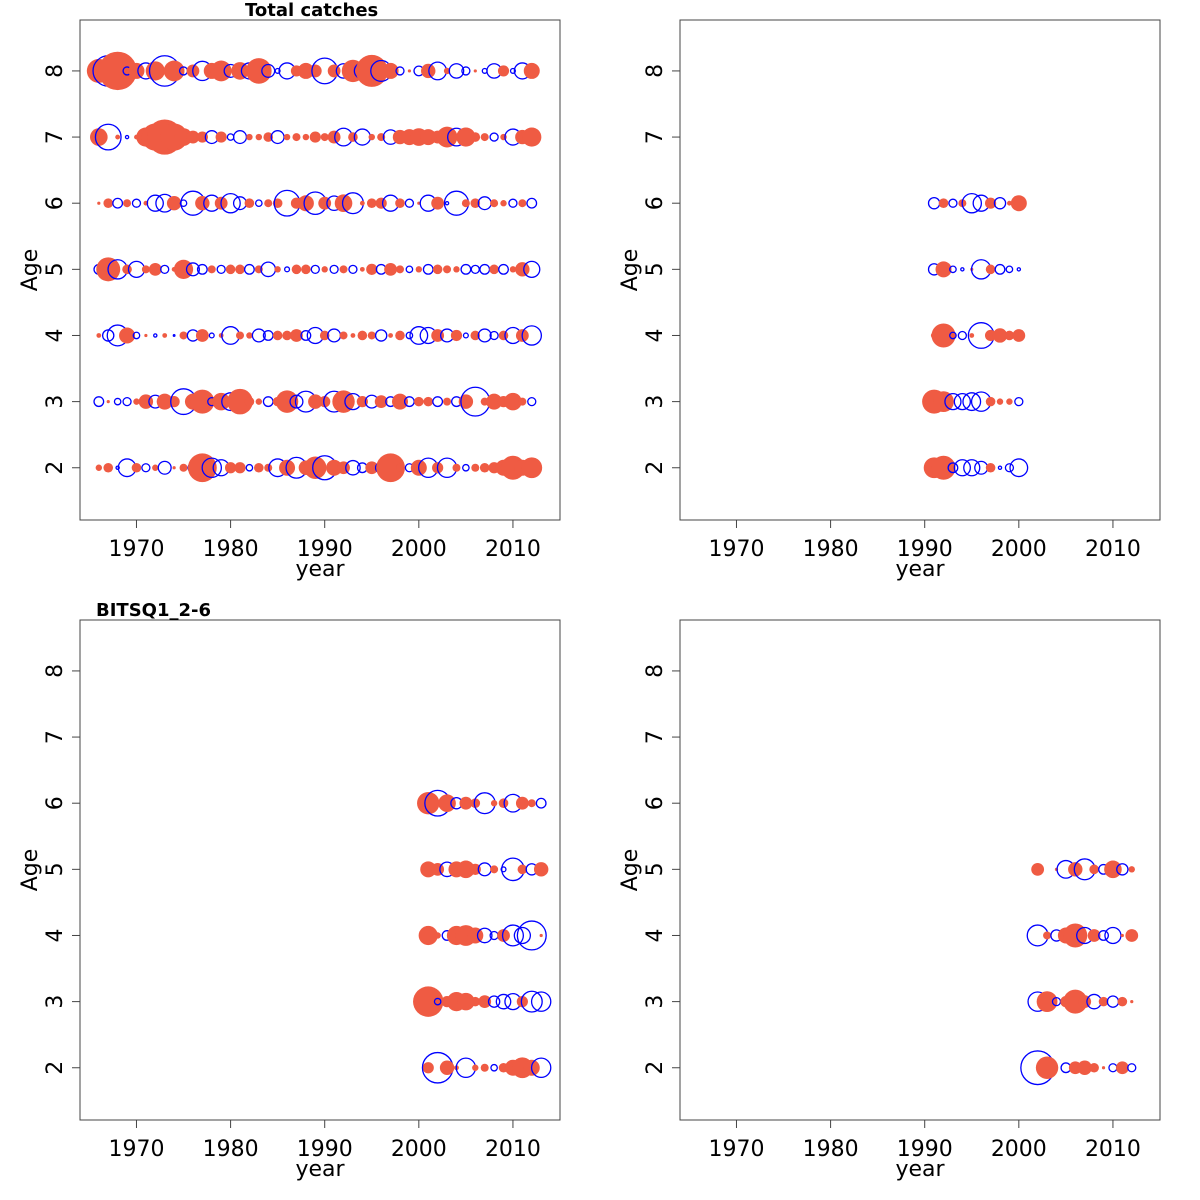 The height and width of the screenshot is (1200, 1200). I want to click on y-tick-label: 4, so click(655, 935).